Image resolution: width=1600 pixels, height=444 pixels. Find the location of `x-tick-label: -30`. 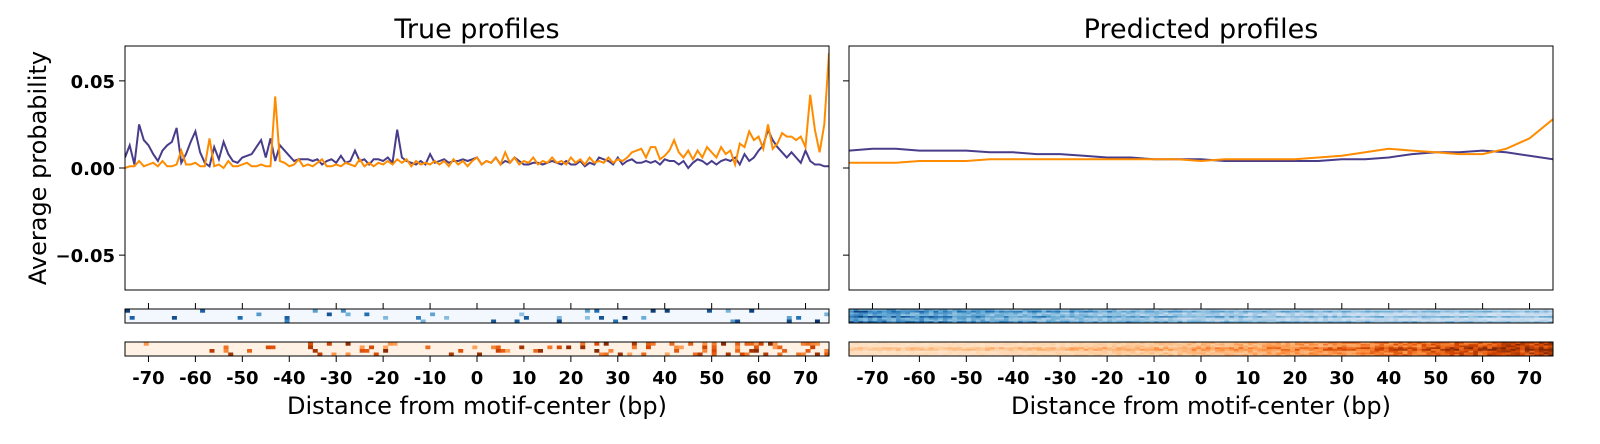

x-tick-label: -30 is located at coordinates (336, 378).